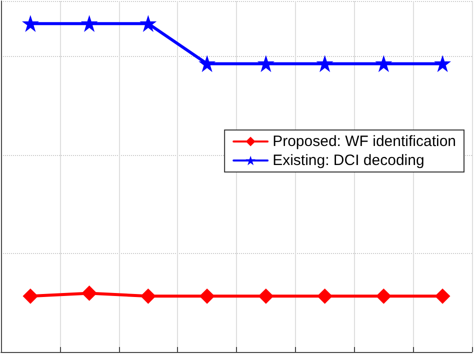 This screenshot has width=474, height=360. Describe the element at coordinates (348, 160) in the screenshot. I see `legend-label: Existing: DCI decoding` at that location.